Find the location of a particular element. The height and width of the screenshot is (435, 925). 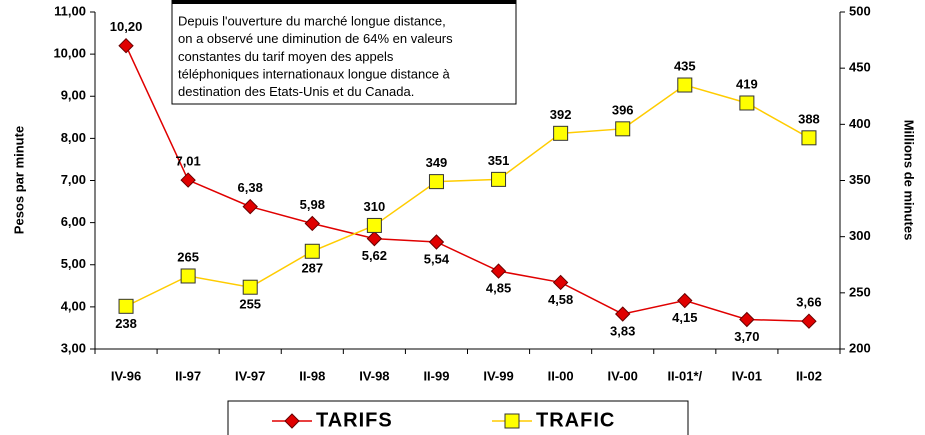

data-label: 7,01 is located at coordinates (187, 161).